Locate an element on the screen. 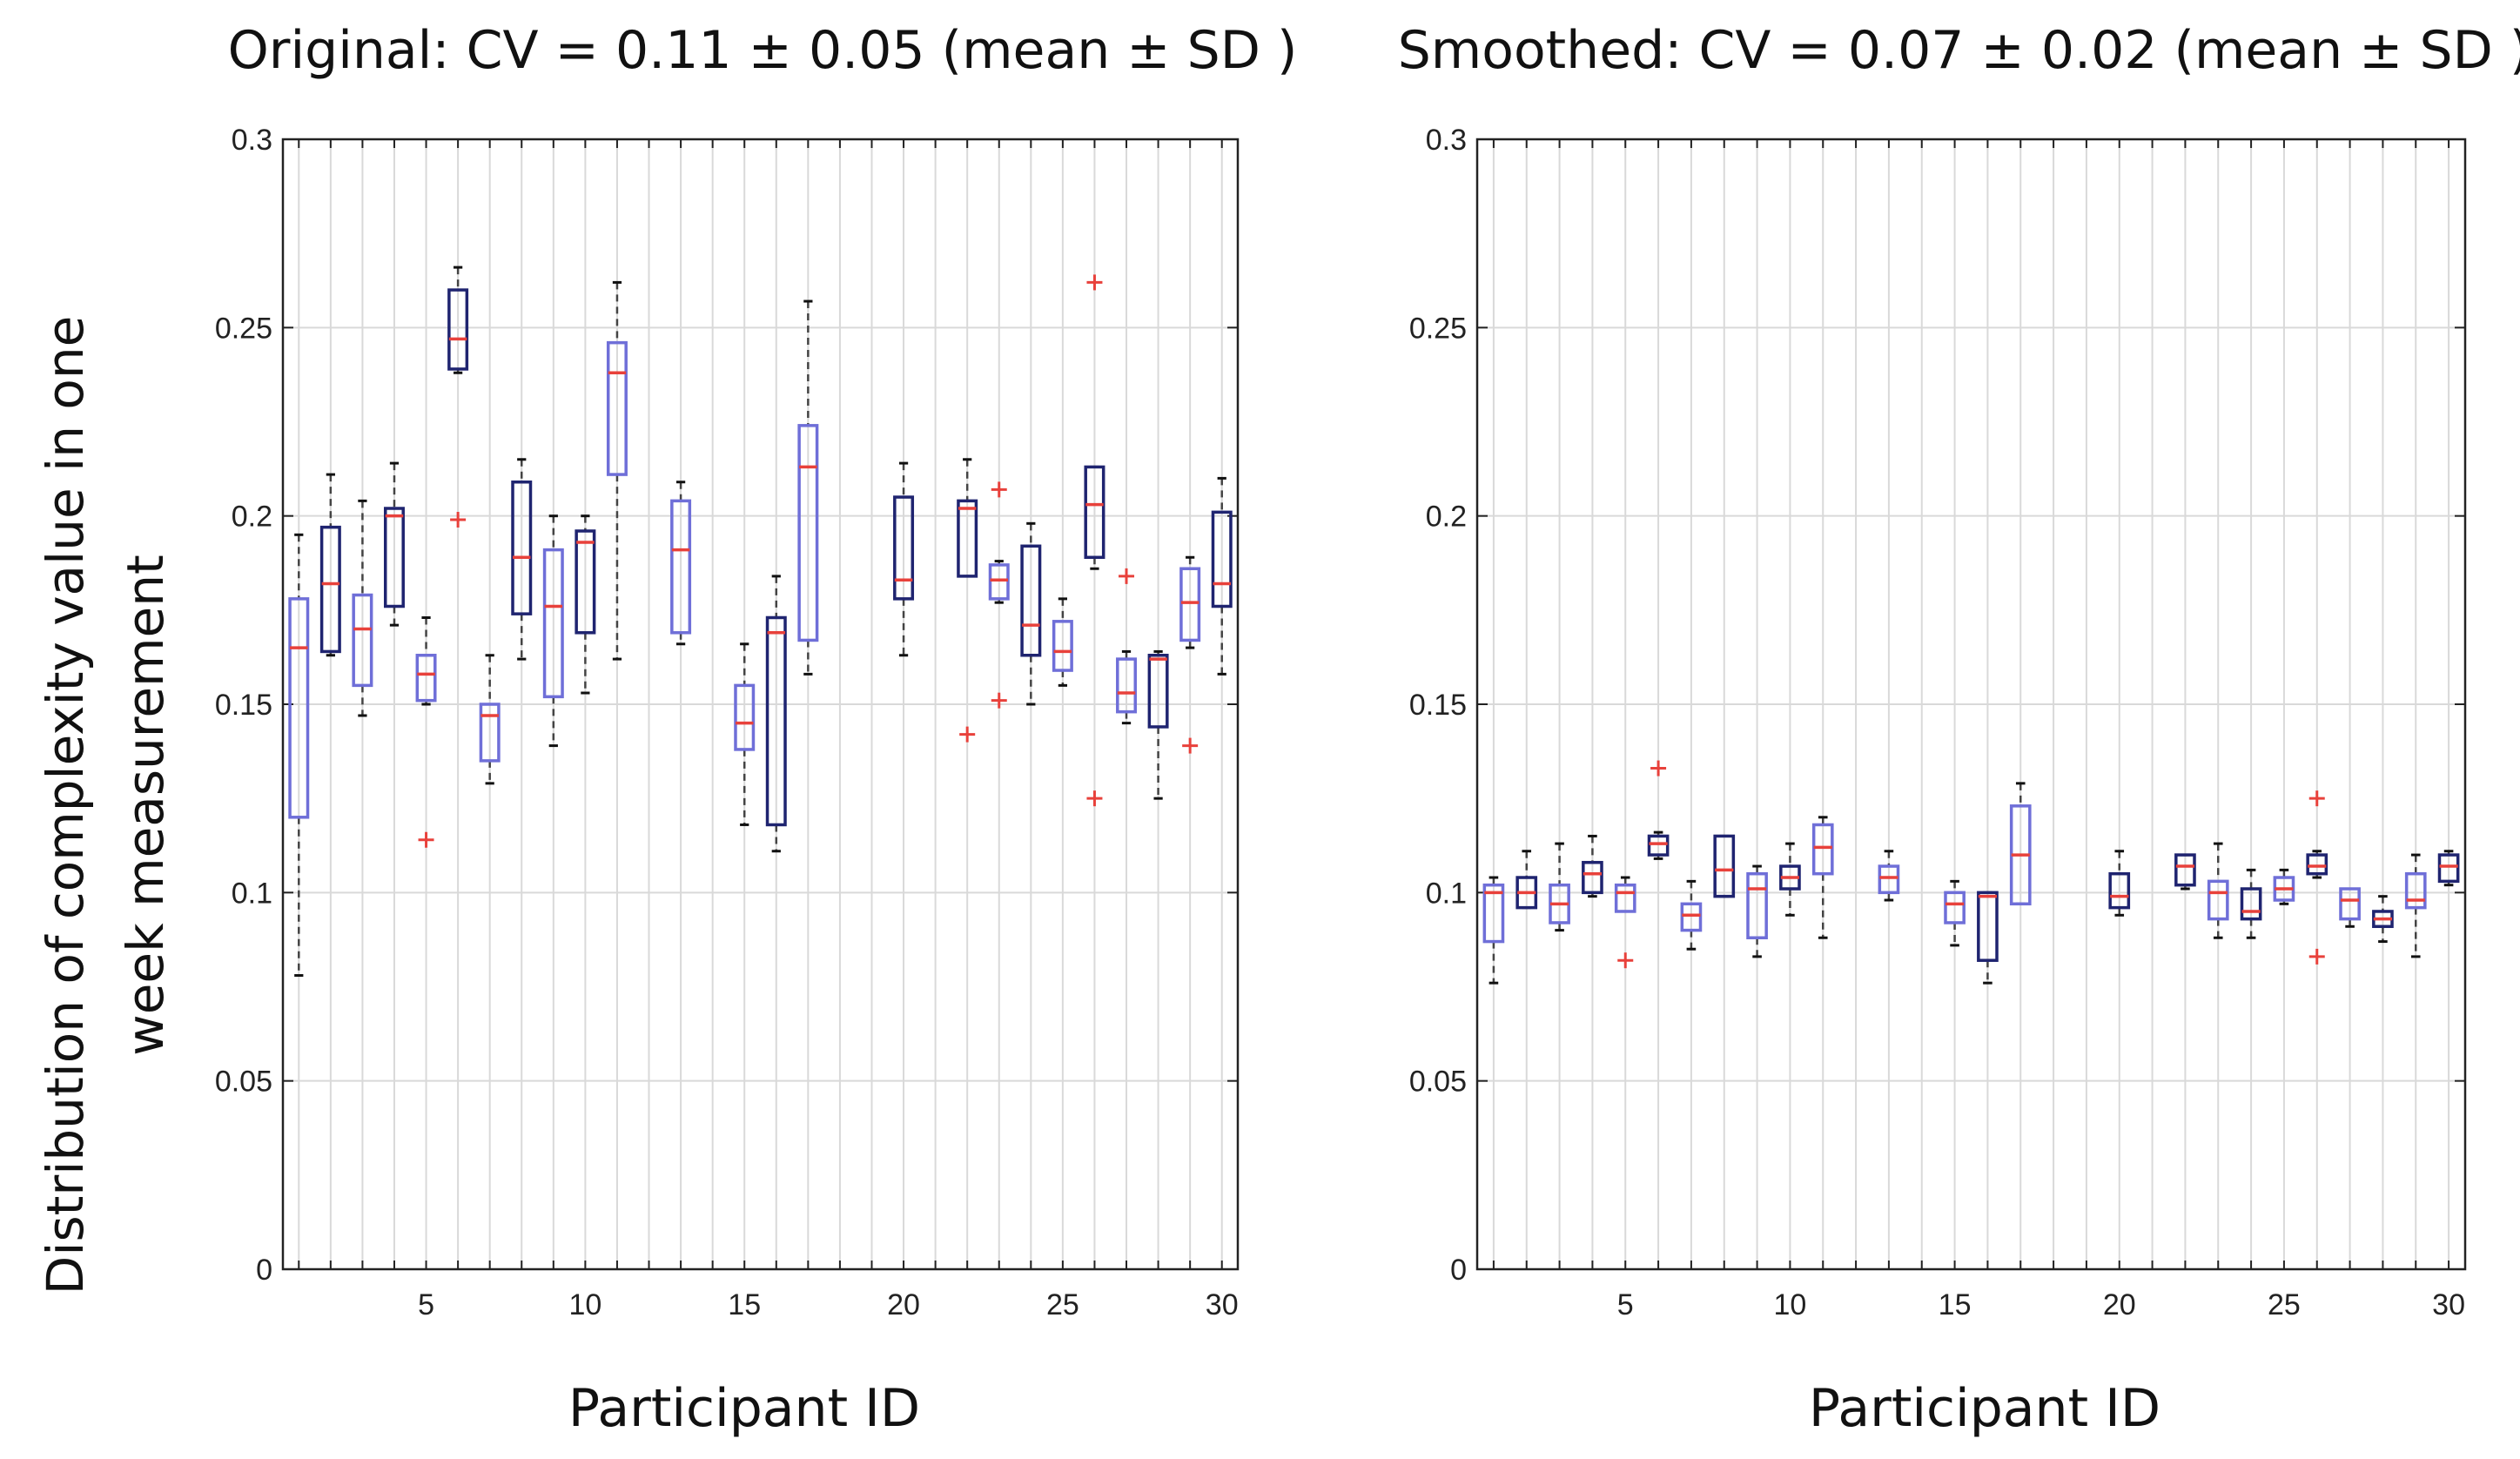 The image size is (2520, 1459). x-tick-label: 20 is located at coordinates (903, 1304).